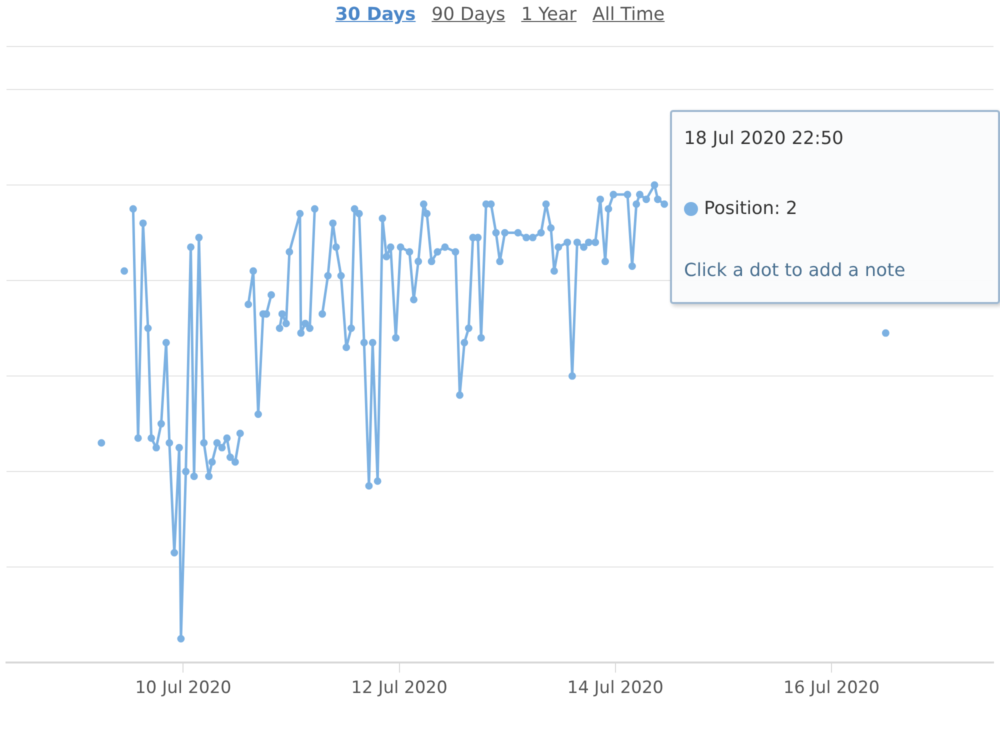 This screenshot has height=750, width=1000. I want to click on x-tick-label: 10 Jul 2020, so click(183, 688).